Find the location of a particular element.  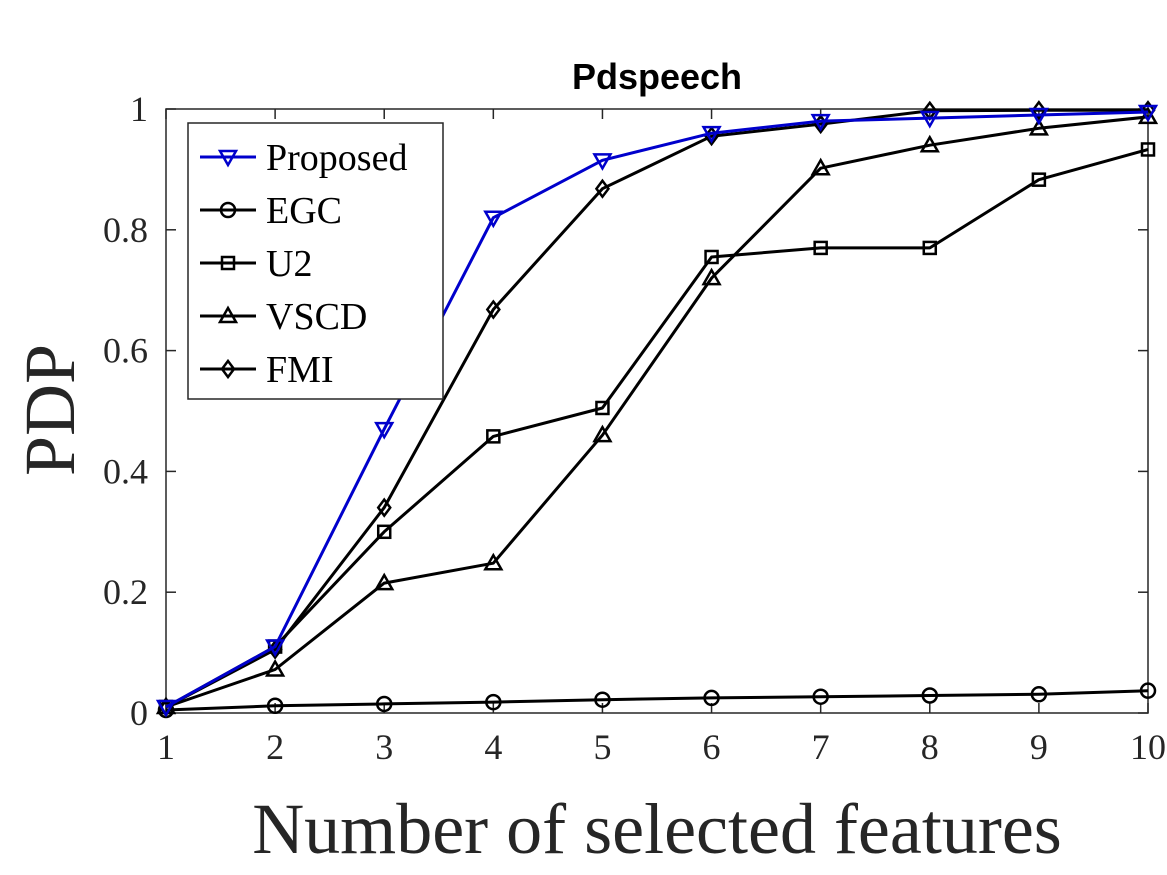

legend-item-vscd: VSCD is located at coordinates (283, 317).